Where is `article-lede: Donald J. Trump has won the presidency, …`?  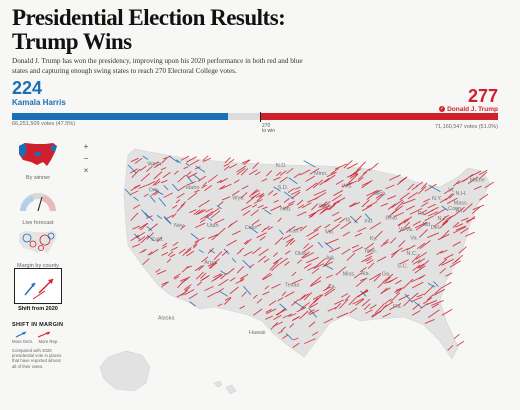
article-lede: Donald J. Trump has won the presidency, … is located at coordinates (157, 66).